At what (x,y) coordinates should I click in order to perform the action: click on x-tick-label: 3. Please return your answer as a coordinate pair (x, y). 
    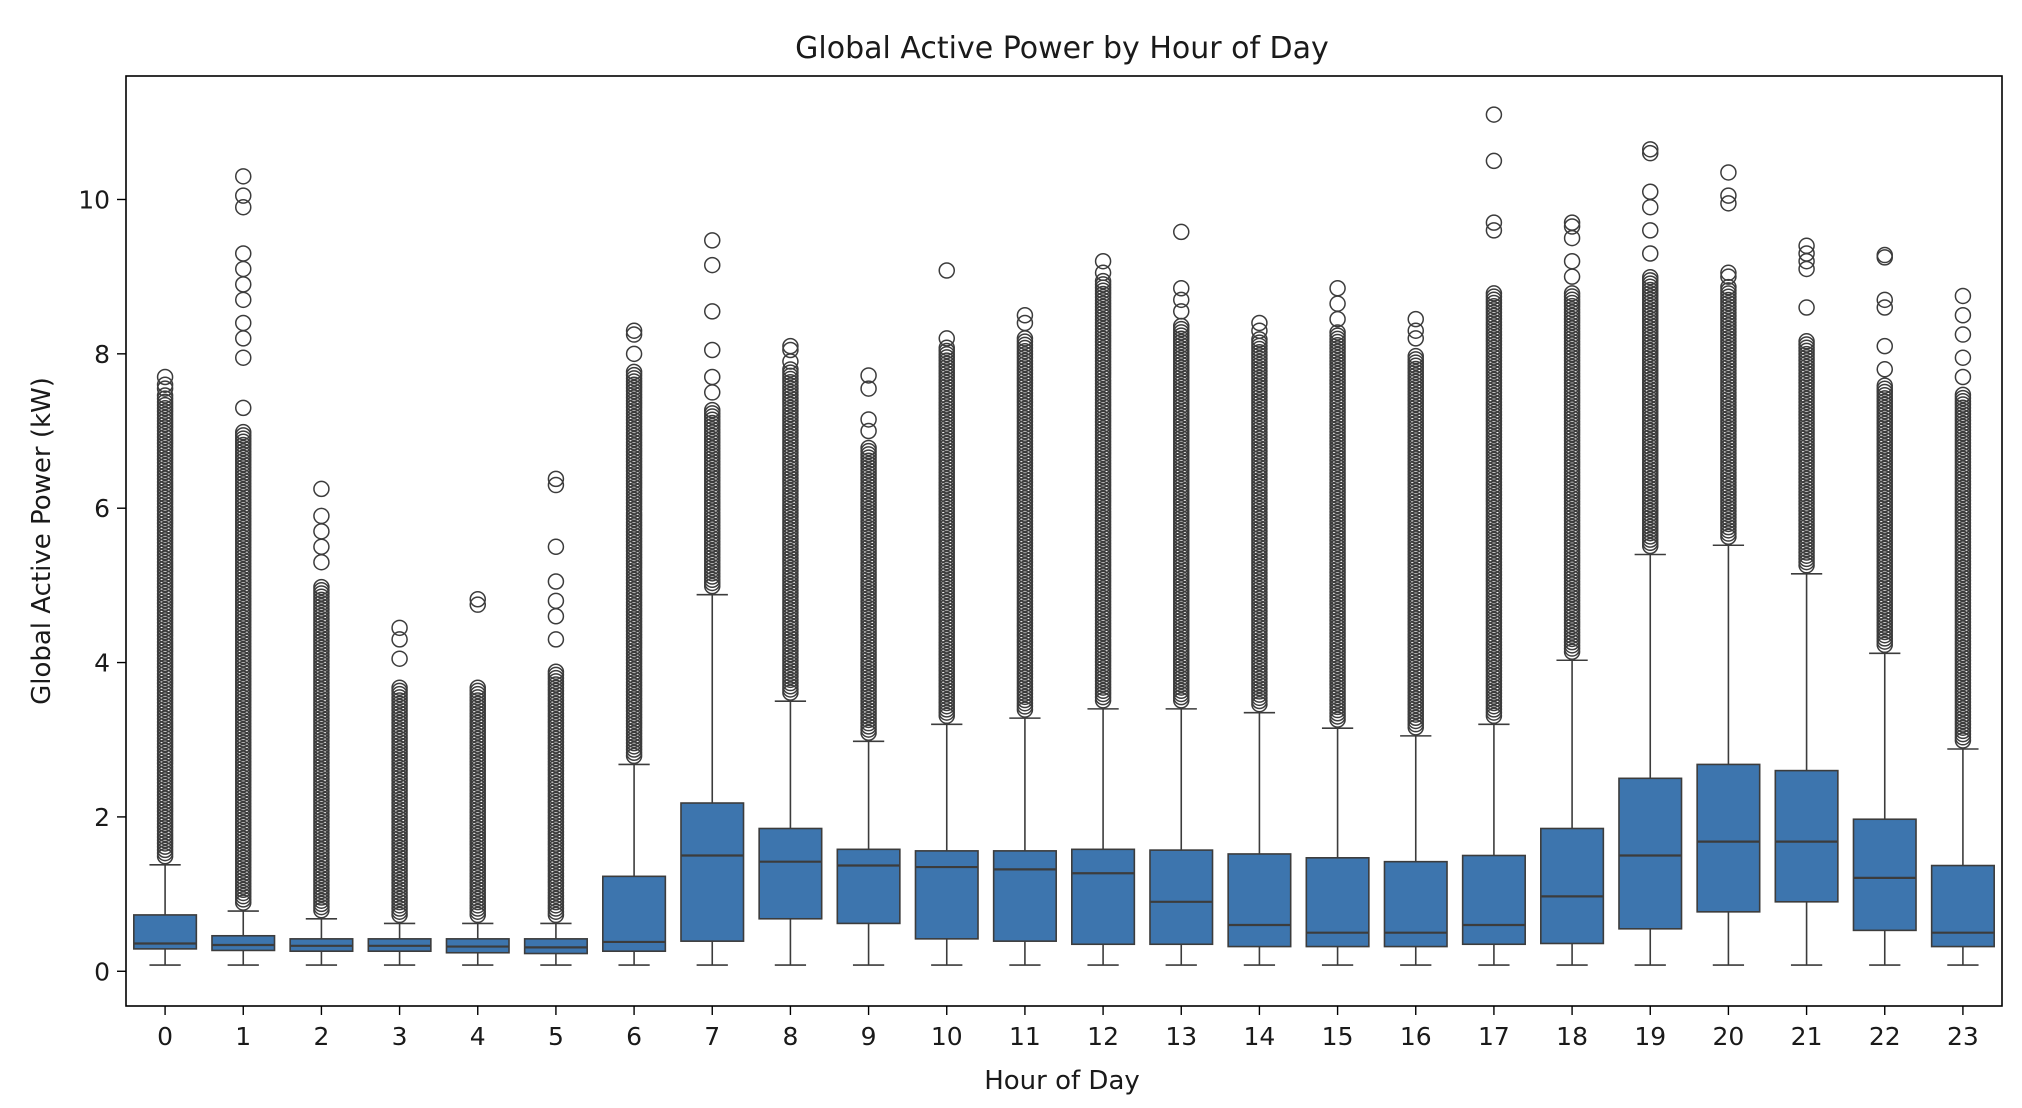
    Looking at the image, I should click on (400, 1036).